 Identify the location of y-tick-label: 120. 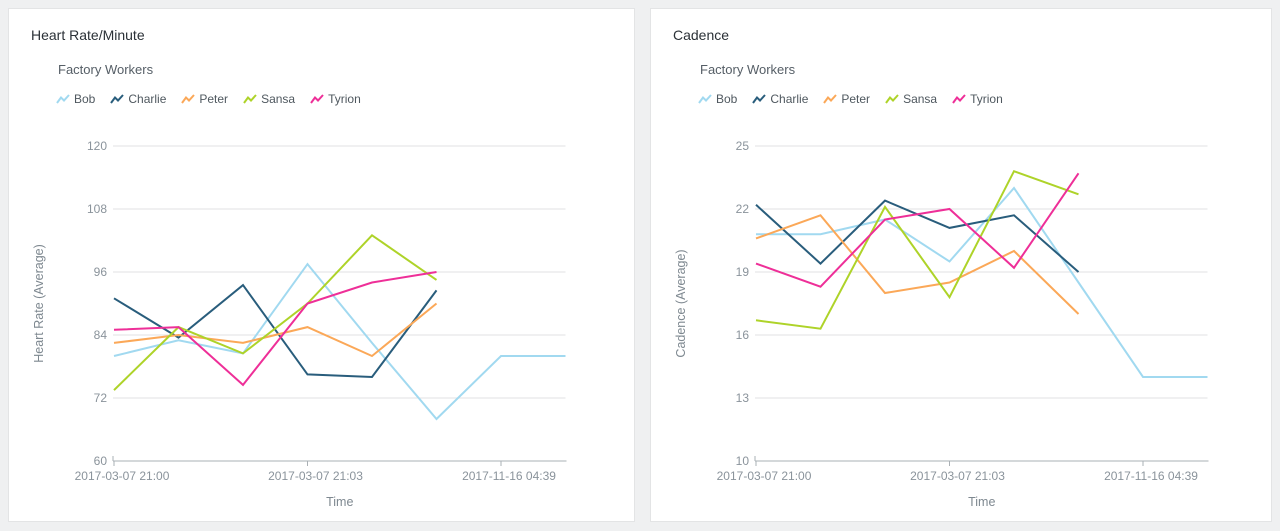
(97, 146).